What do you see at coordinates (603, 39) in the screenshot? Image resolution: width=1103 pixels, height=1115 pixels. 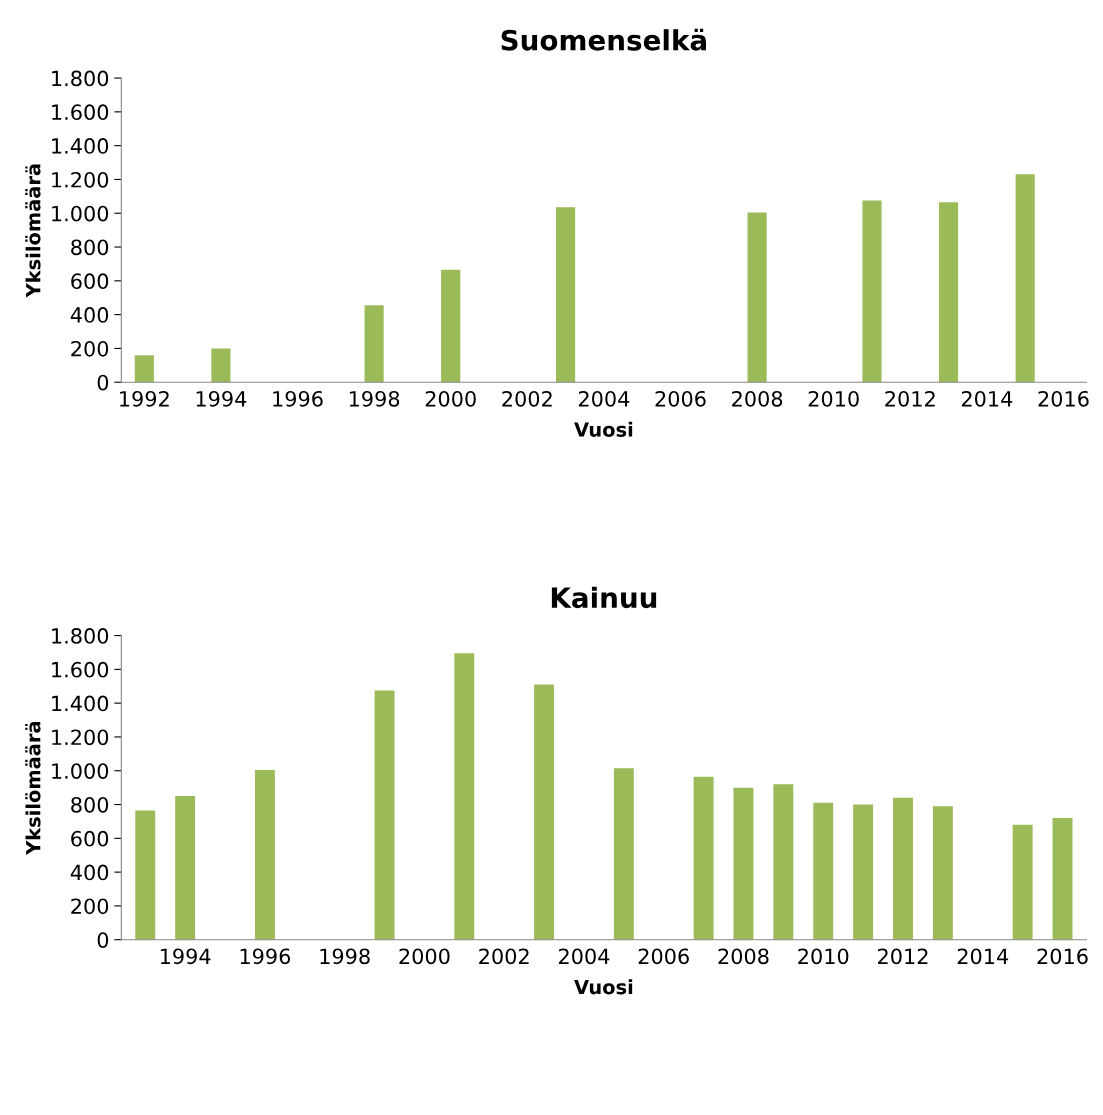 I see `chart-title: Suomenselkä` at bounding box center [603, 39].